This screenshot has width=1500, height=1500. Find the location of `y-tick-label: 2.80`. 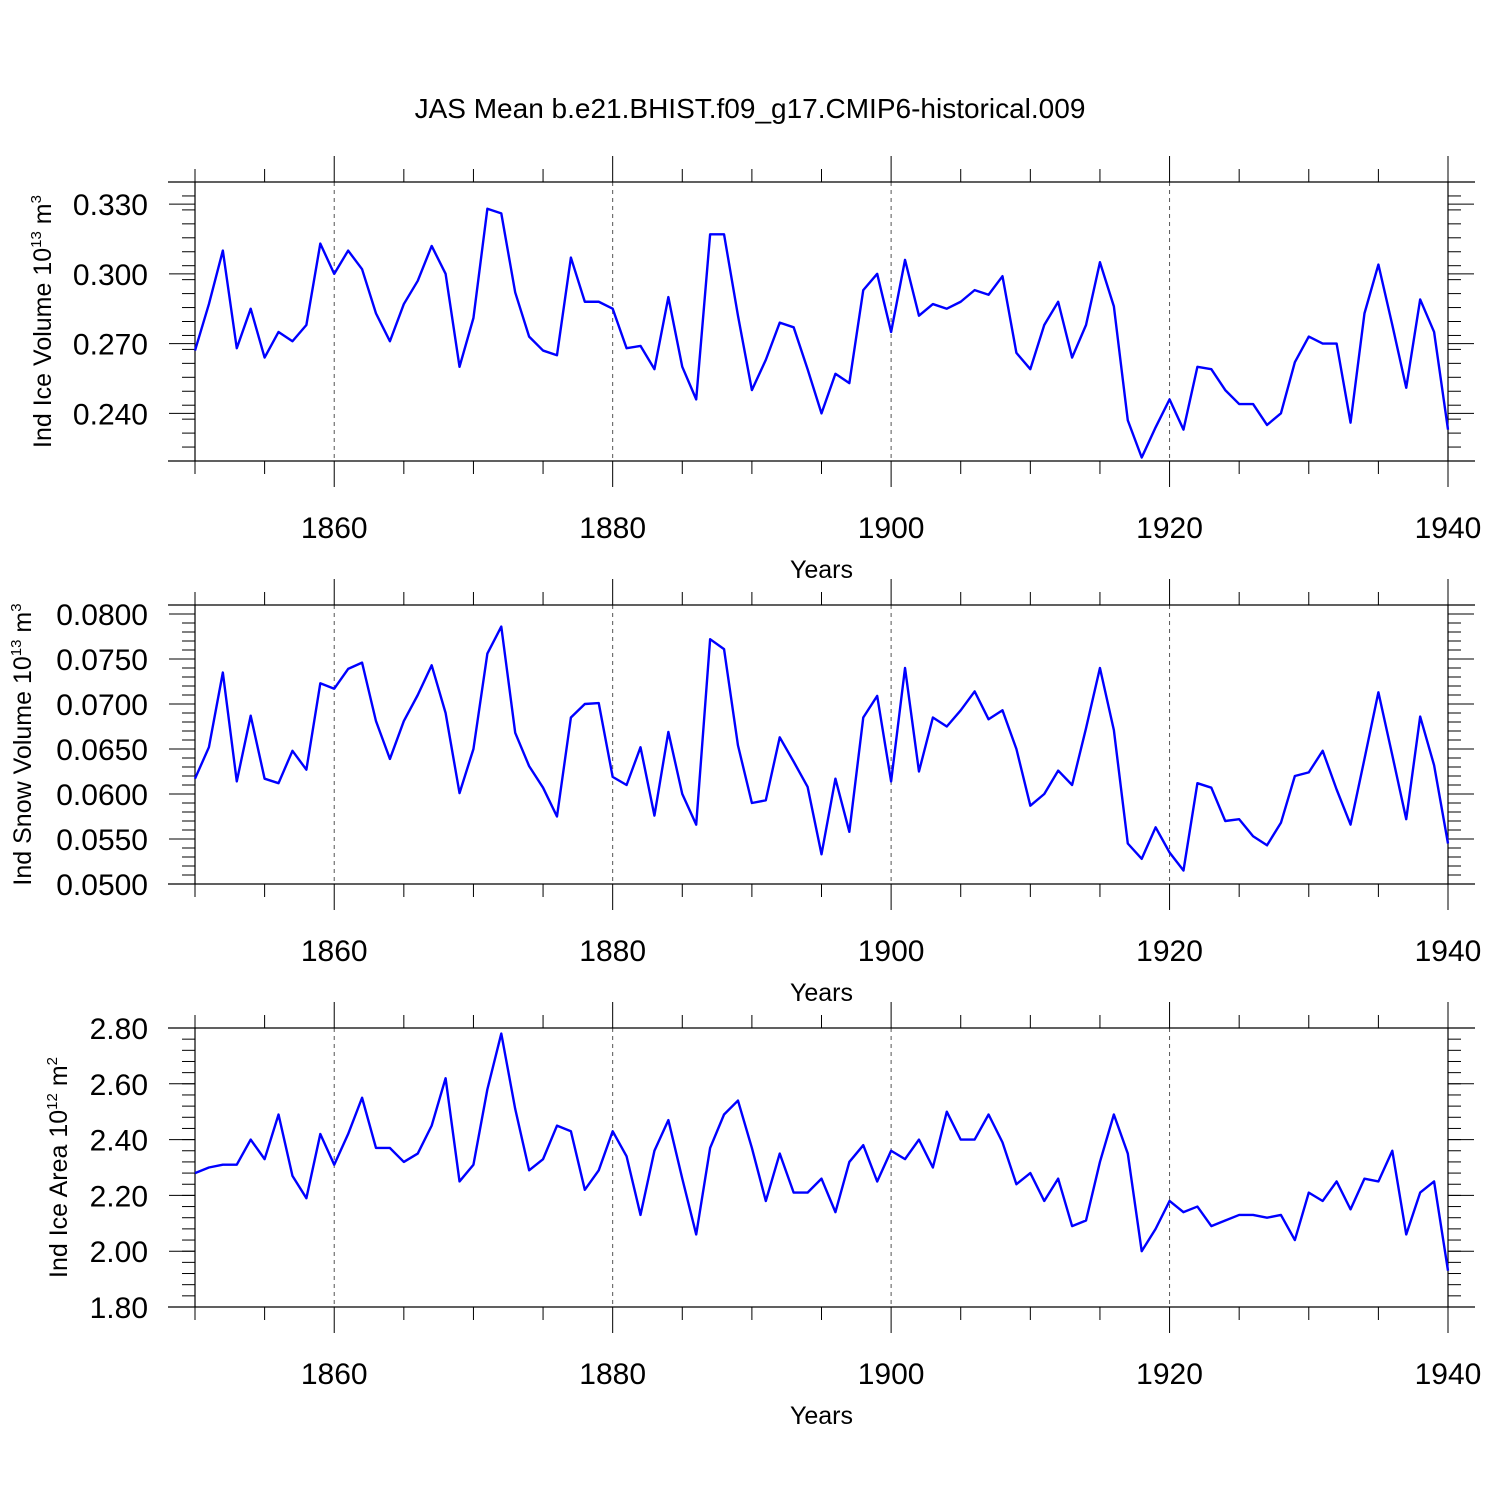

y-tick-label: 2.80 is located at coordinates (119, 1029).